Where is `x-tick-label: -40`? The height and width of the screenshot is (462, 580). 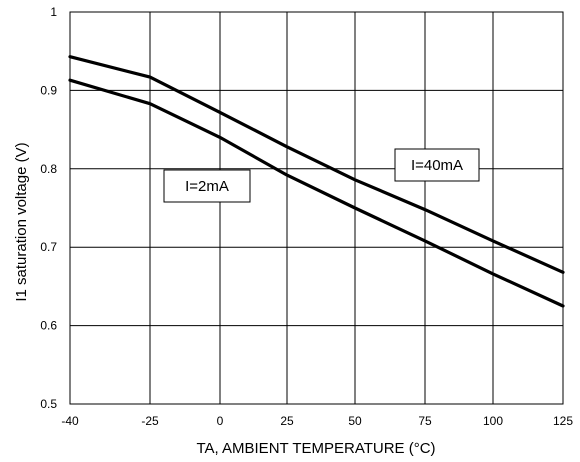
x-tick-label: -40 is located at coordinates (70, 421).